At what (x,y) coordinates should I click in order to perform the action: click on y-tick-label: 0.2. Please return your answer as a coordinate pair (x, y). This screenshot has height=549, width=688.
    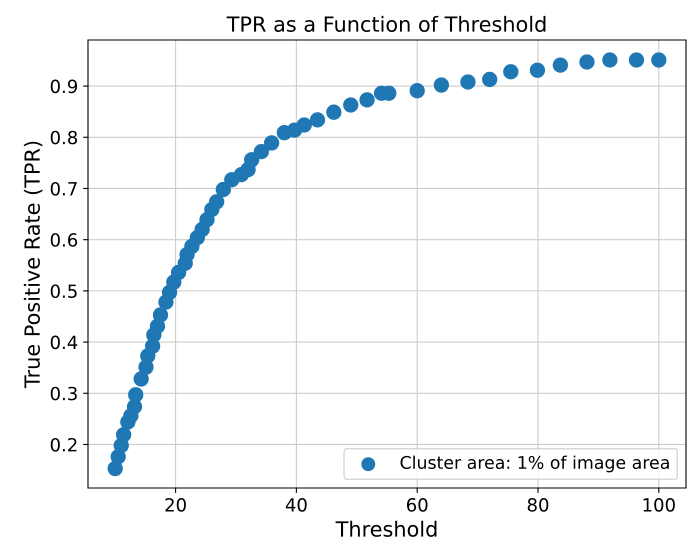
    Looking at the image, I should click on (63, 445).